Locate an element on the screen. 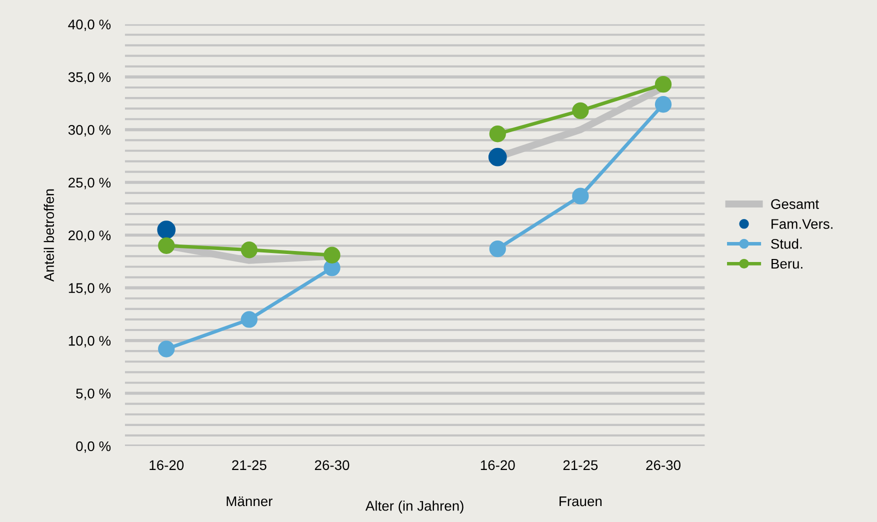 The image size is (877, 522). y-tick-label: 0,0 % is located at coordinates (93, 447).